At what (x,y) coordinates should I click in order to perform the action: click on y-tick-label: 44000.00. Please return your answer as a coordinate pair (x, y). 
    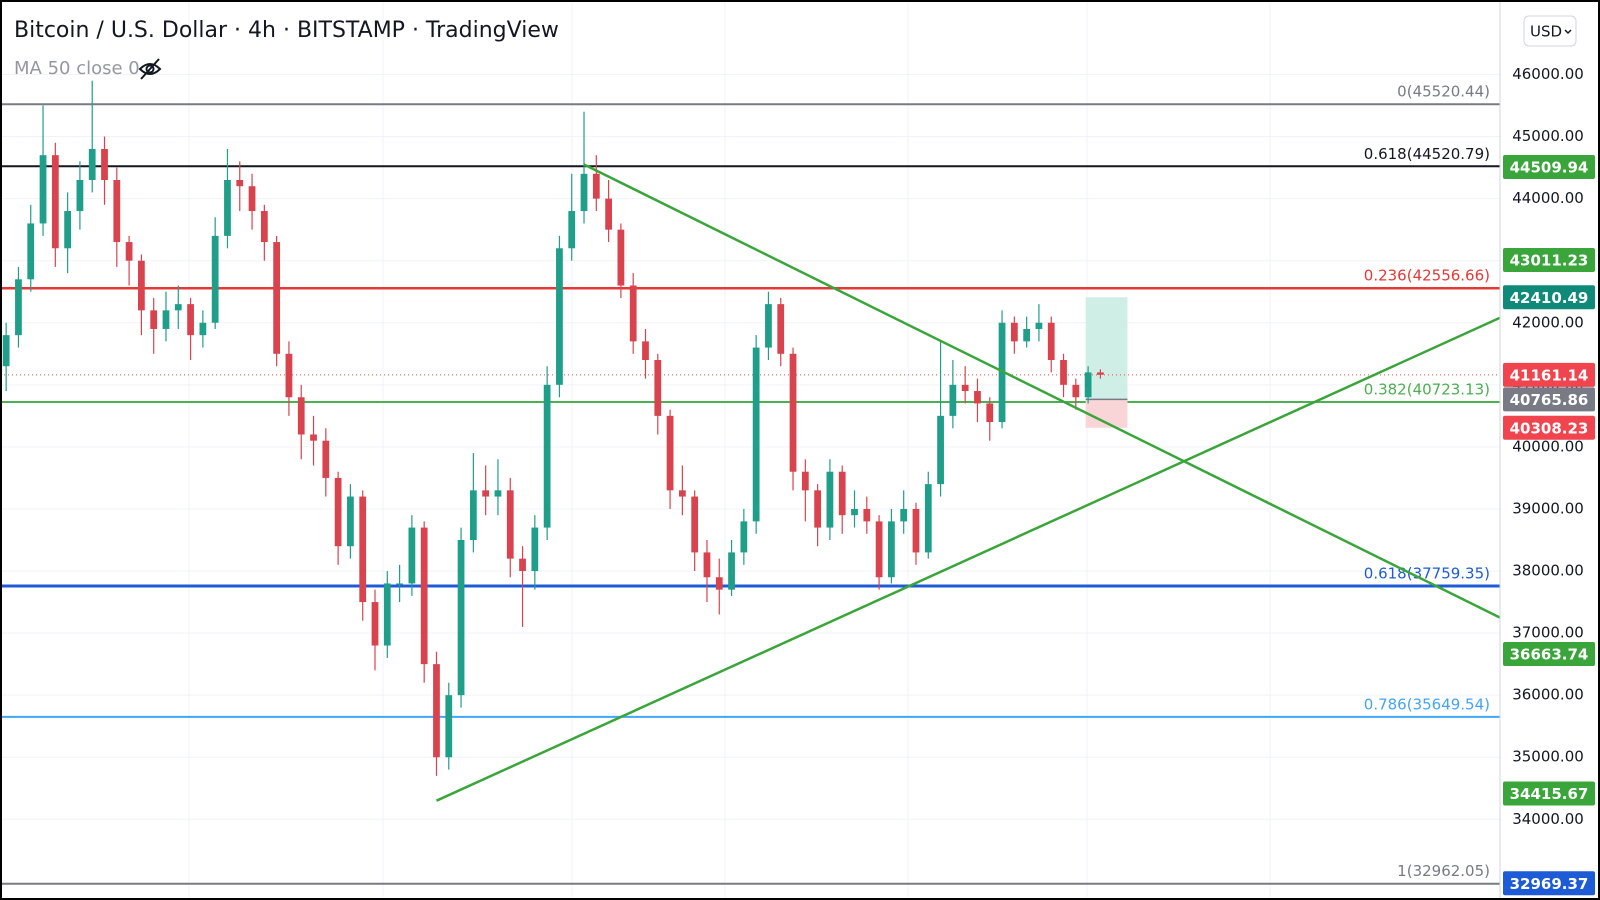
    Looking at the image, I should click on (1548, 198).